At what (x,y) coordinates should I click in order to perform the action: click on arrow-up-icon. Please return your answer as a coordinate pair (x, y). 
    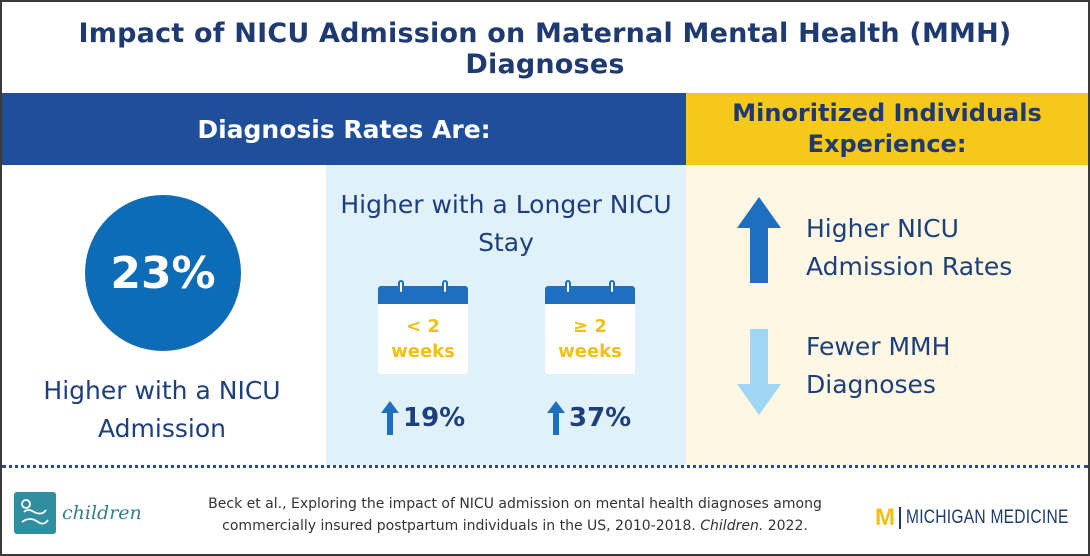
    Looking at the image, I should click on (759, 240).